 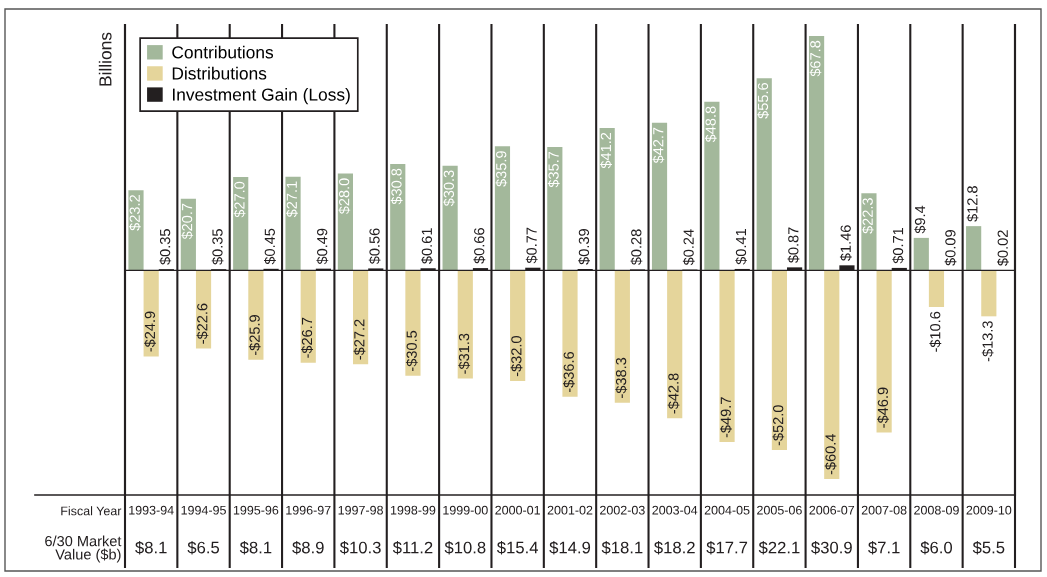 I want to click on data-label: -$31.3, so click(x=464, y=353).